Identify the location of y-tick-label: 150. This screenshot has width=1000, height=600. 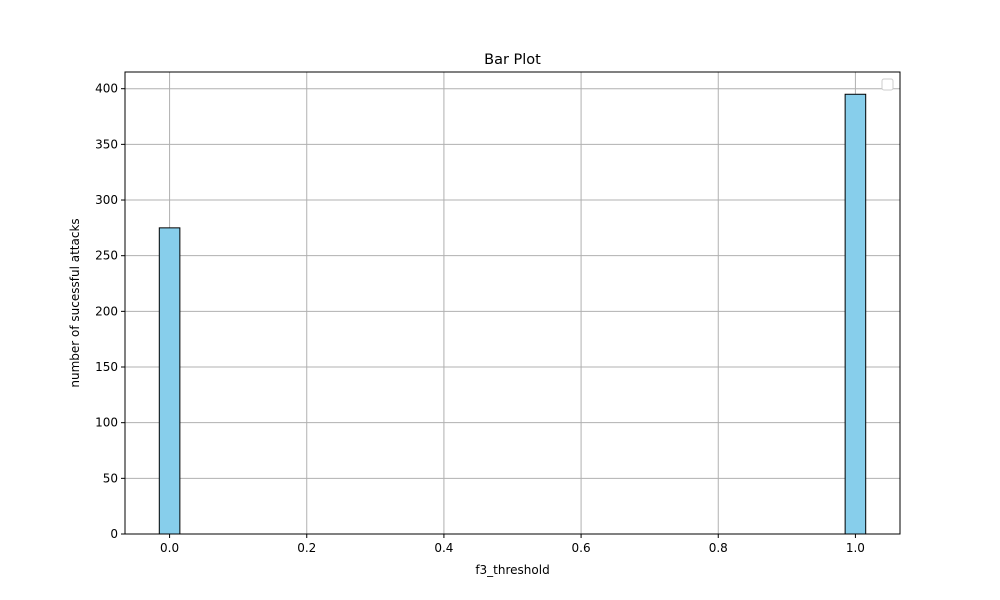
(106, 367).